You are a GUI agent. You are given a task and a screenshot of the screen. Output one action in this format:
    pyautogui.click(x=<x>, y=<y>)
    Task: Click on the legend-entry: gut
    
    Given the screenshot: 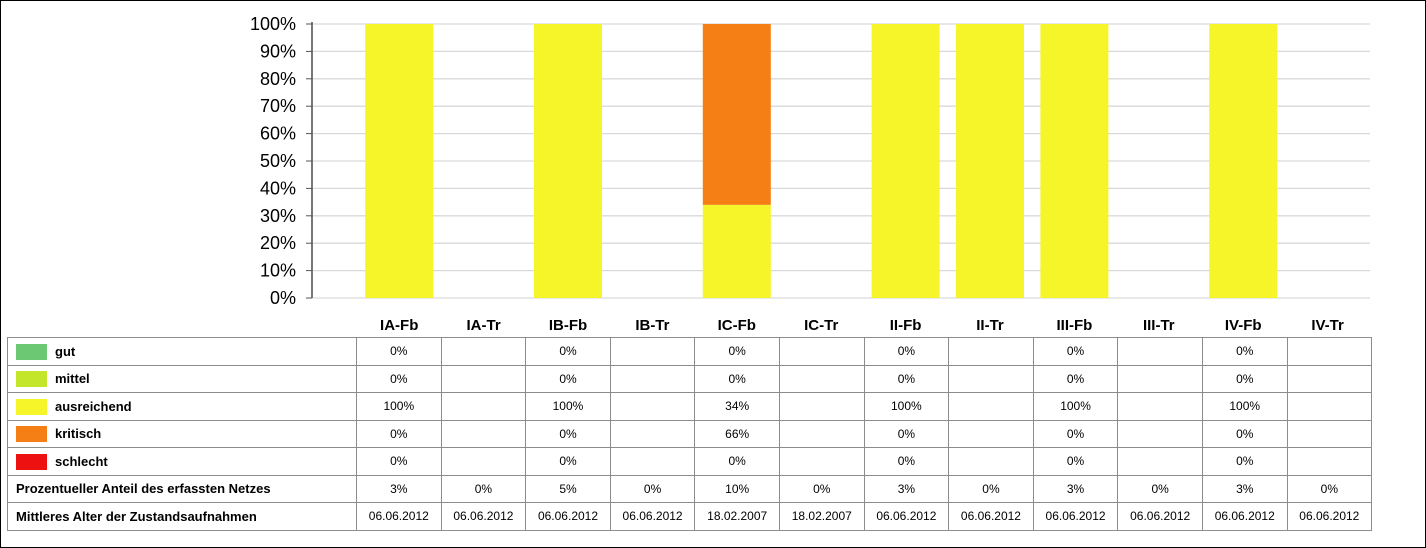 What is the action you would take?
    pyautogui.click(x=182, y=351)
    